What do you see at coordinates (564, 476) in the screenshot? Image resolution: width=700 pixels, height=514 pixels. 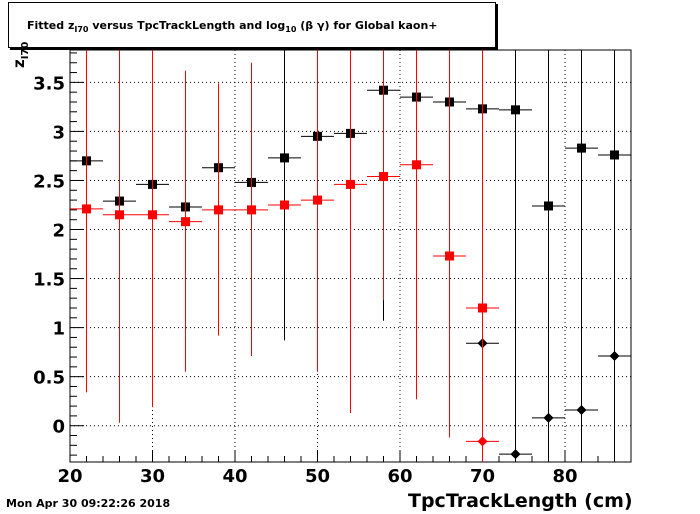 I see `x-tick-label: 80` at bounding box center [564, 476].